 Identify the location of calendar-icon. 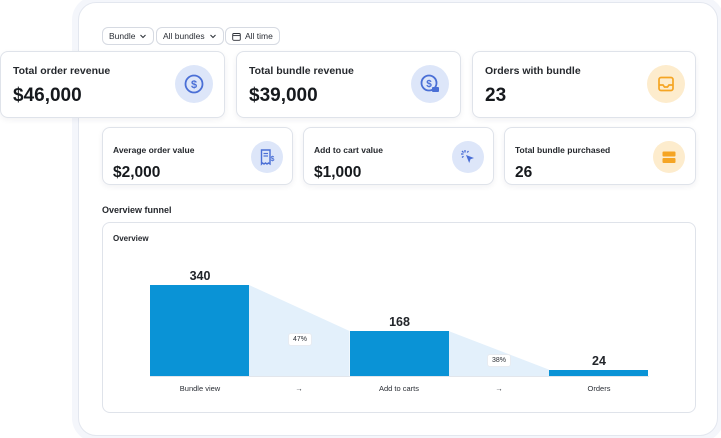
(236, 36).